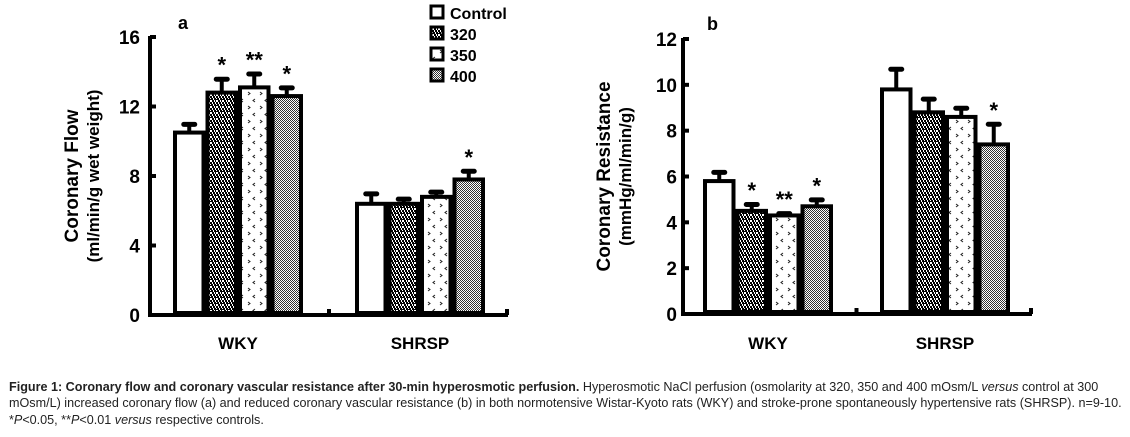 This screenshot has height=437, width=1130. What do you see at coordinates (72, 175) in the screenshot?
I see `y-axis-title: Coronary Flow` at bounding box center [72, 175].